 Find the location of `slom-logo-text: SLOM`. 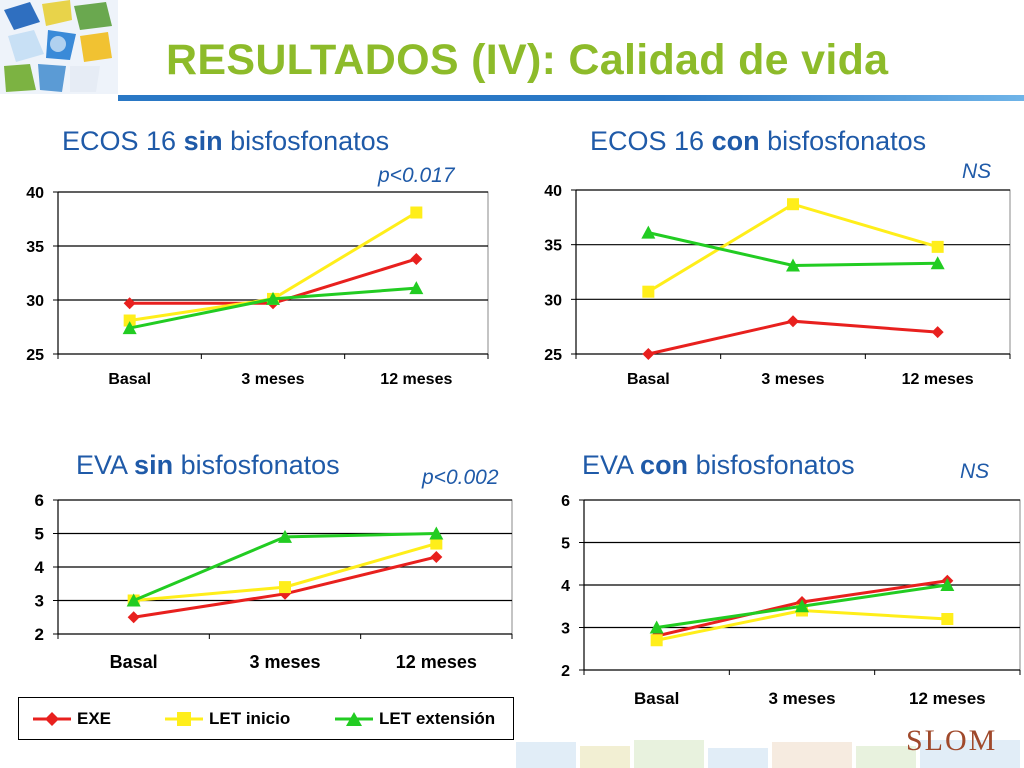

slom-logo-text: SLOM is located at coordinates (952, 740).